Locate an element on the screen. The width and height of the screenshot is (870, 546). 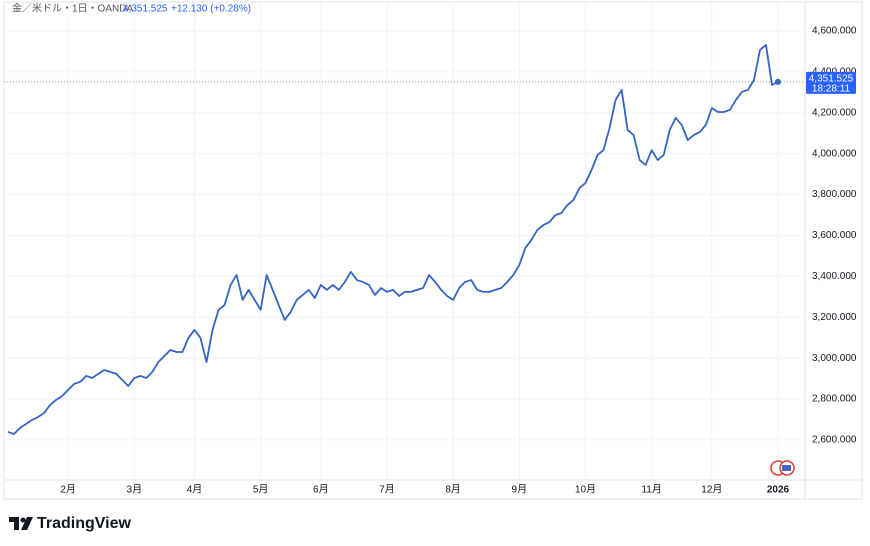
x-tick-label: 2026 is located at coordinates (778, 490).